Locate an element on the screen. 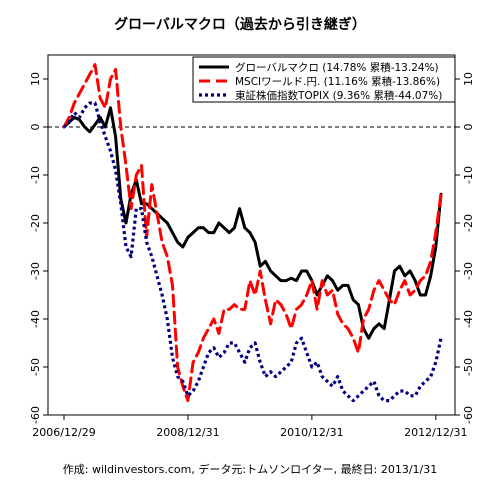 The width and height of the screenshot is (480, 480). y-tick-label-right: -30 is located at coordinates (468, 271).